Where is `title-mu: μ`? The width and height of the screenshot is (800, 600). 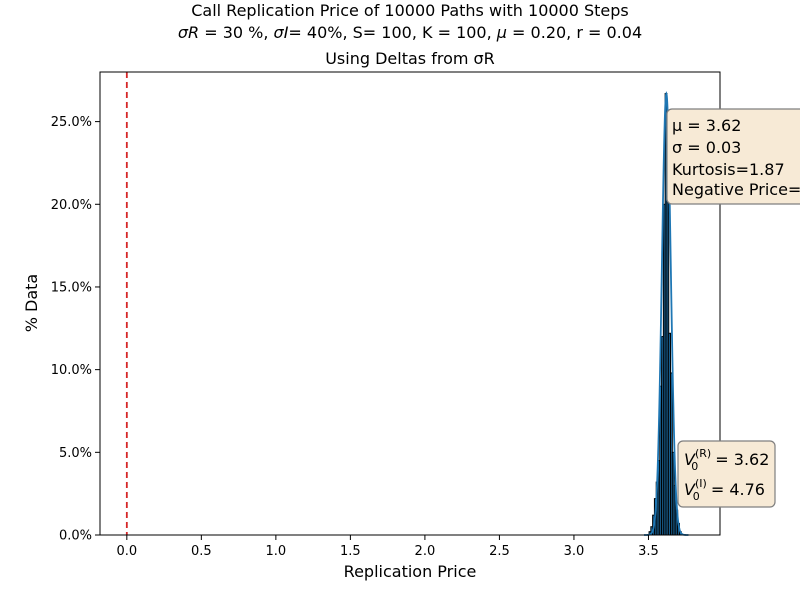 title-mu: μ is located at coordinates (501, 32).